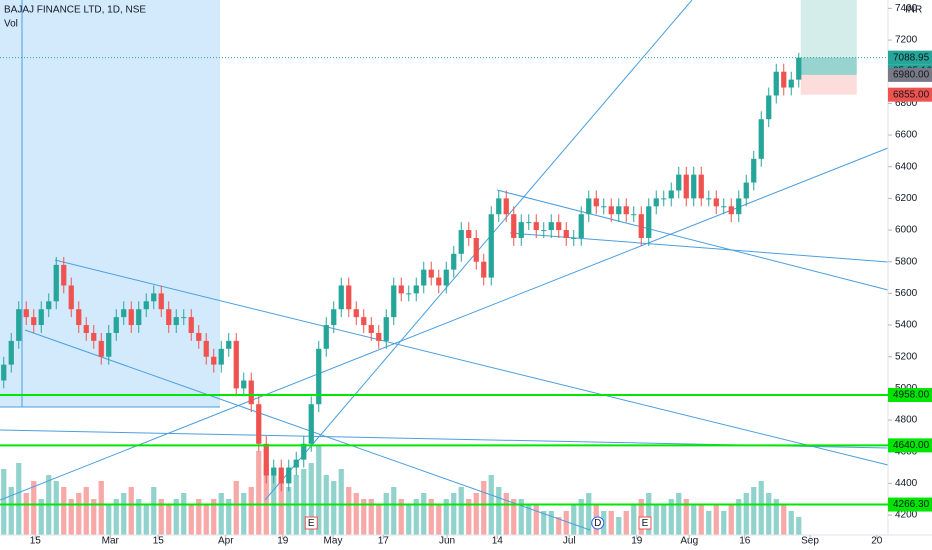  I want to click on y-tick-label: 6800, so click(906, 103).